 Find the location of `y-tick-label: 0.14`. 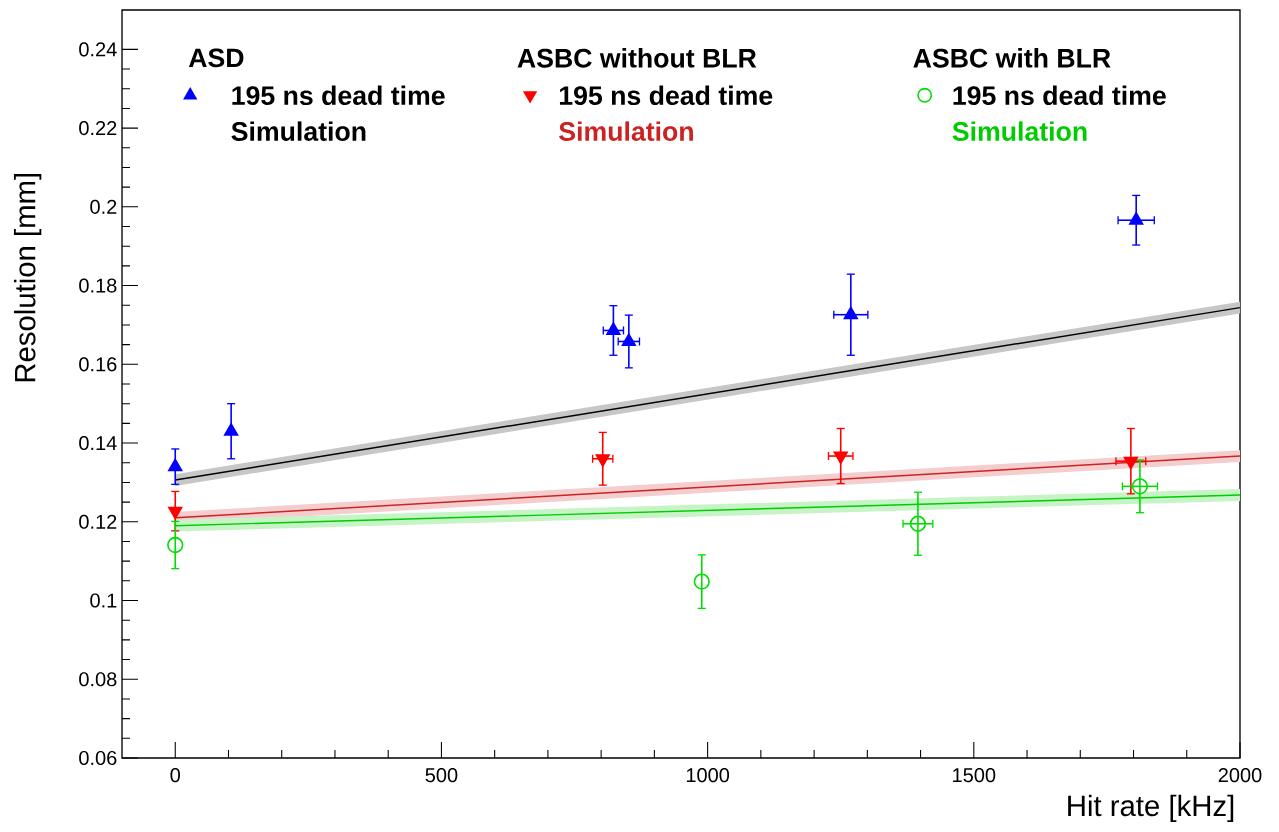

y-tick-label: 0.14 is located at coordinates (98, 443).